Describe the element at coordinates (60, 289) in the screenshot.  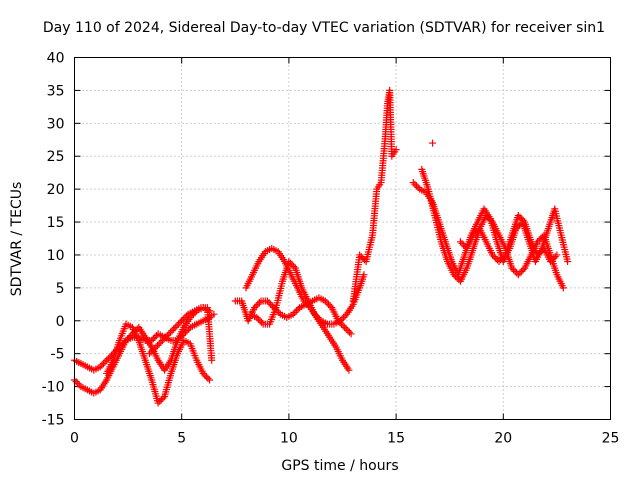
I see `y-tick-label: 5` at that location.